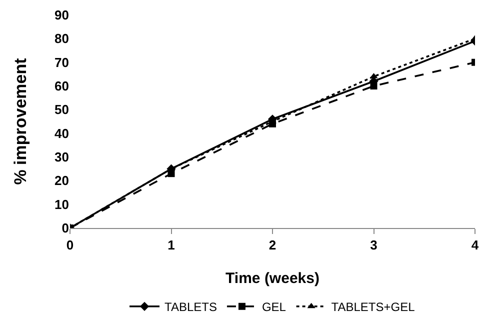 The width and height of the screenshot is (500, 333). I want to click on legend-label: GEL, so click(274, 307).